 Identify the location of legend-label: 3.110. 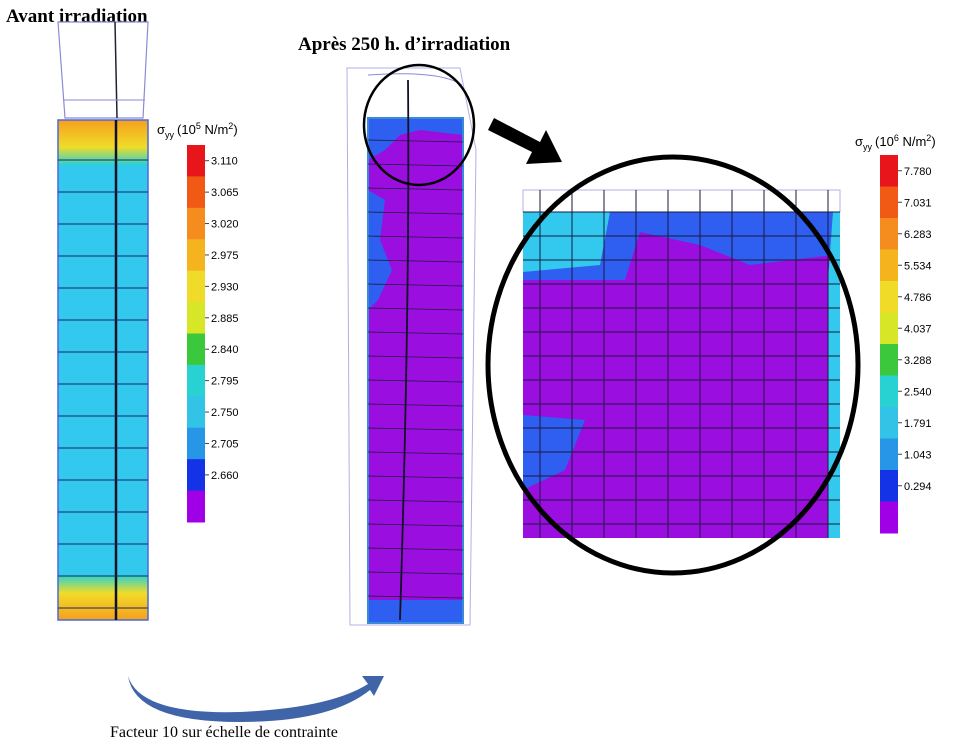
(224, 162).